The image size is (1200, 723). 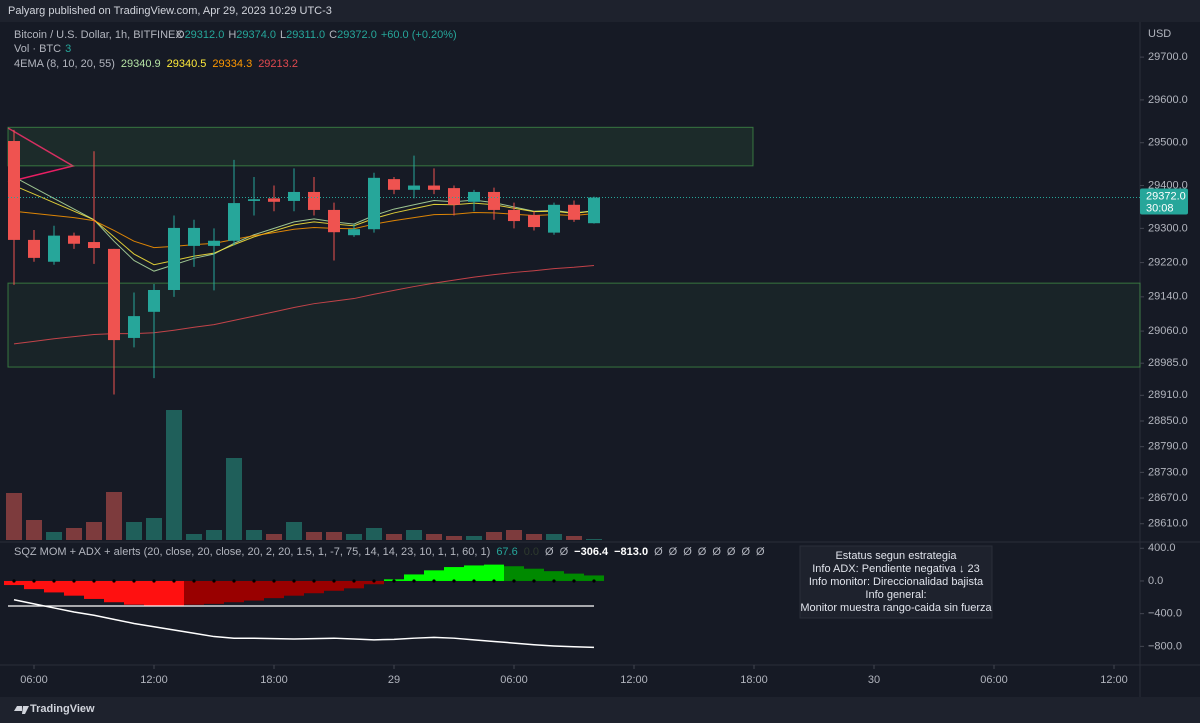 I want to click on y-tick-label: 28910.0, so click(x=1168, y=395).